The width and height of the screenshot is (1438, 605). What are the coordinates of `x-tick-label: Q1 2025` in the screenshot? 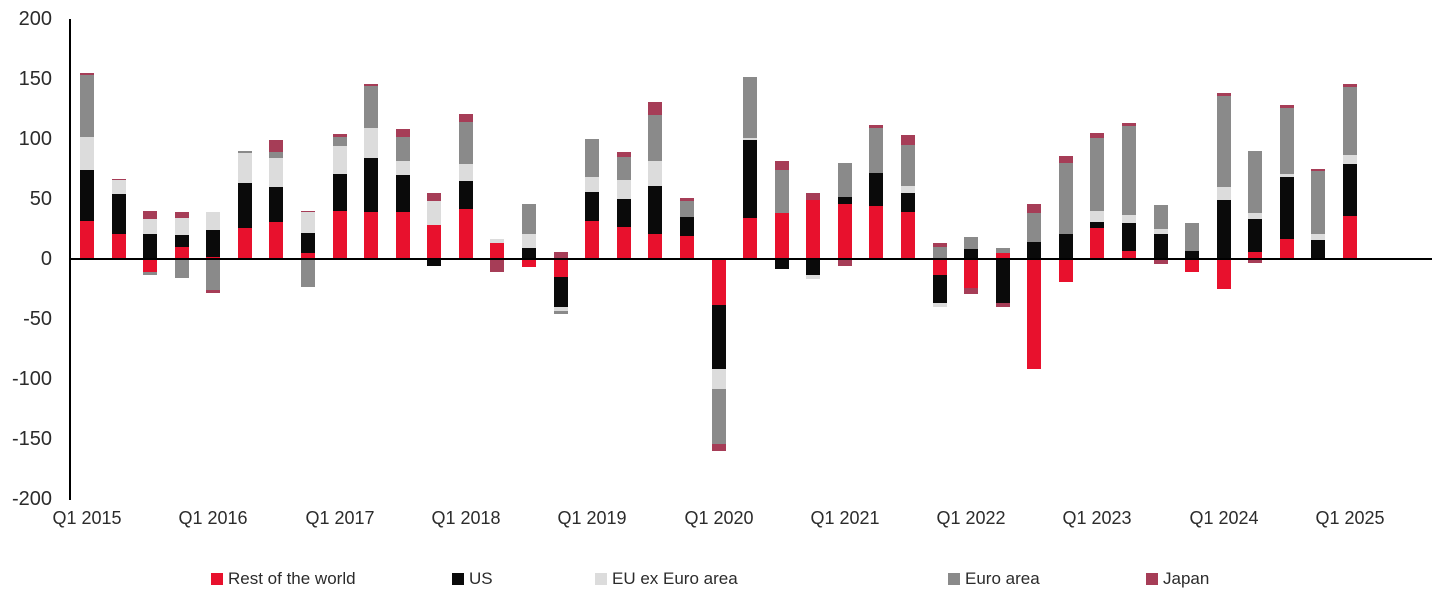 It's located at (1350, 518).